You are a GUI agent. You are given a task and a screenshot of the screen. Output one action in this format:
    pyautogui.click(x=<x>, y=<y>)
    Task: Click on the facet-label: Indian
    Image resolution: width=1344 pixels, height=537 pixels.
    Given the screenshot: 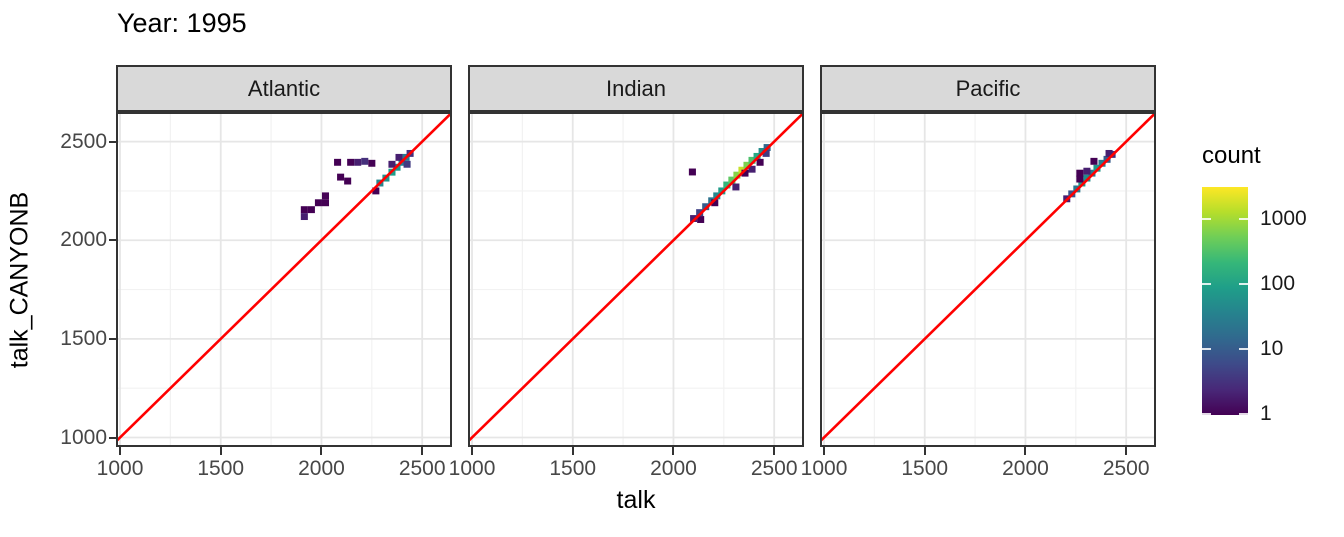 What is the action you would take?
    pyautogui.click(x=636, y=88)
    